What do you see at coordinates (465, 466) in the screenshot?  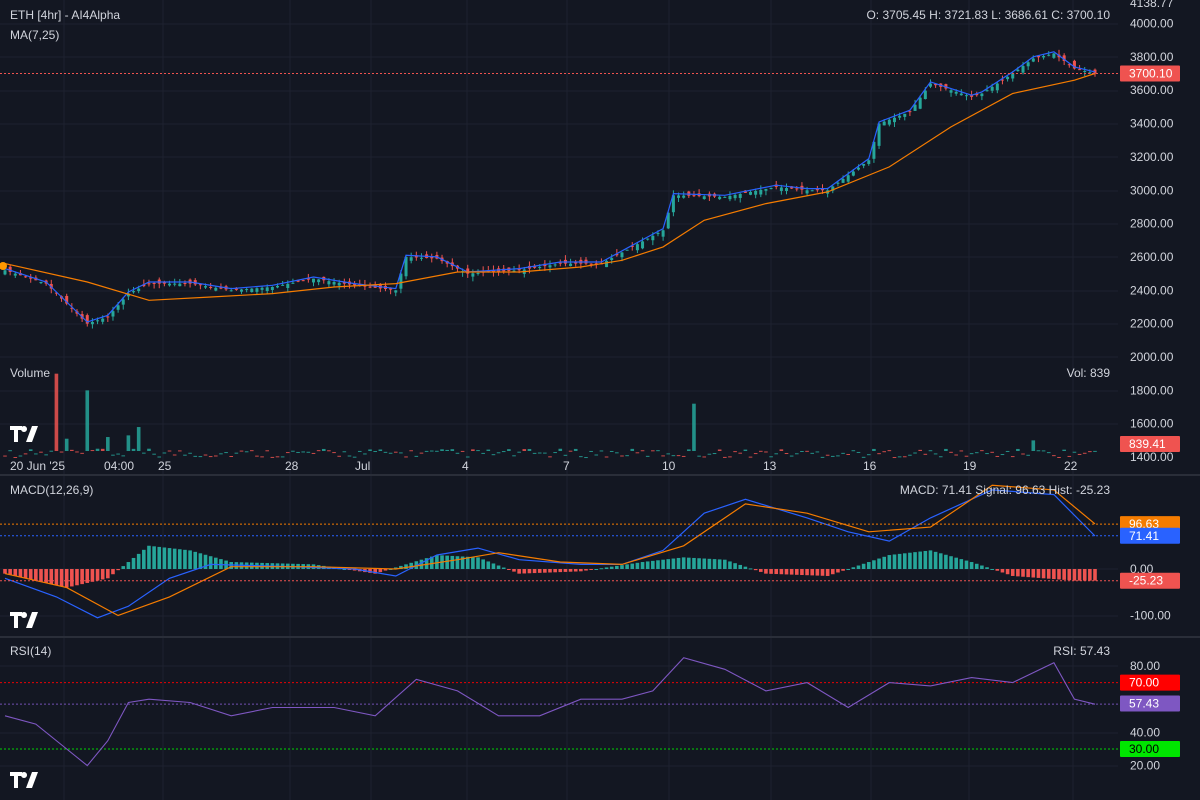 I see `x-axis-label: 4` at bounding box center [465, 466].